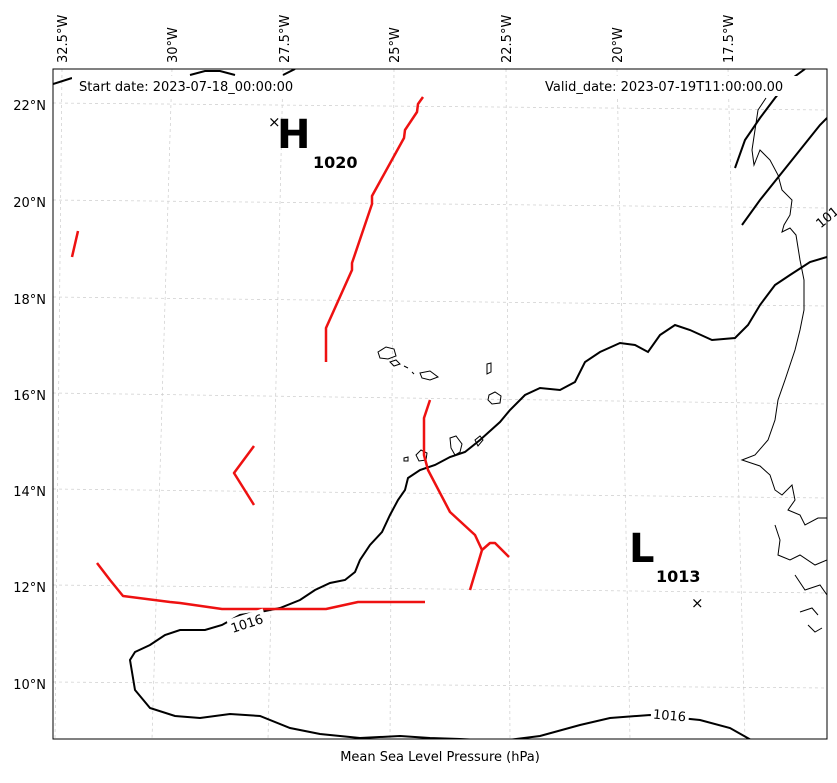 The width and height of the screenshot is (837, 783). What do you see at coordinates (440, 757) in the screenshot?
I see `x-axis-label: Mean Sea Level Pressure (hPa)` at bounding box center [440, 757].